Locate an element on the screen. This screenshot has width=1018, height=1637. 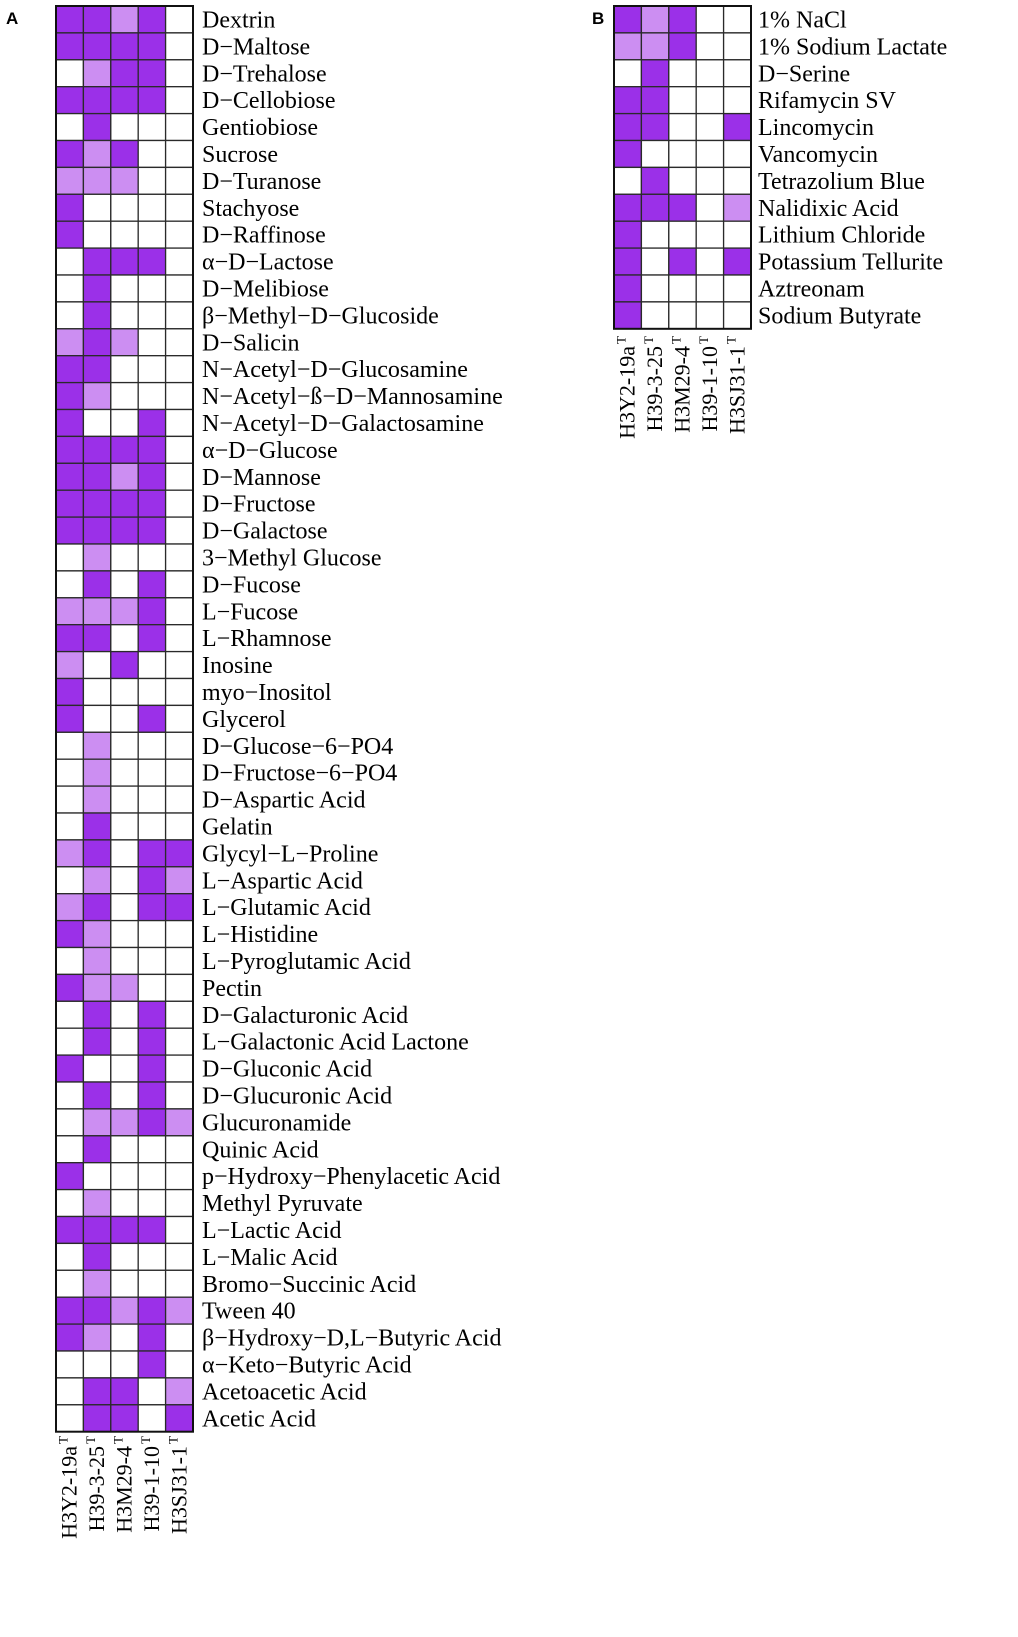
row-label: D−Aspartic Acid is located at coordinates (284, 801).